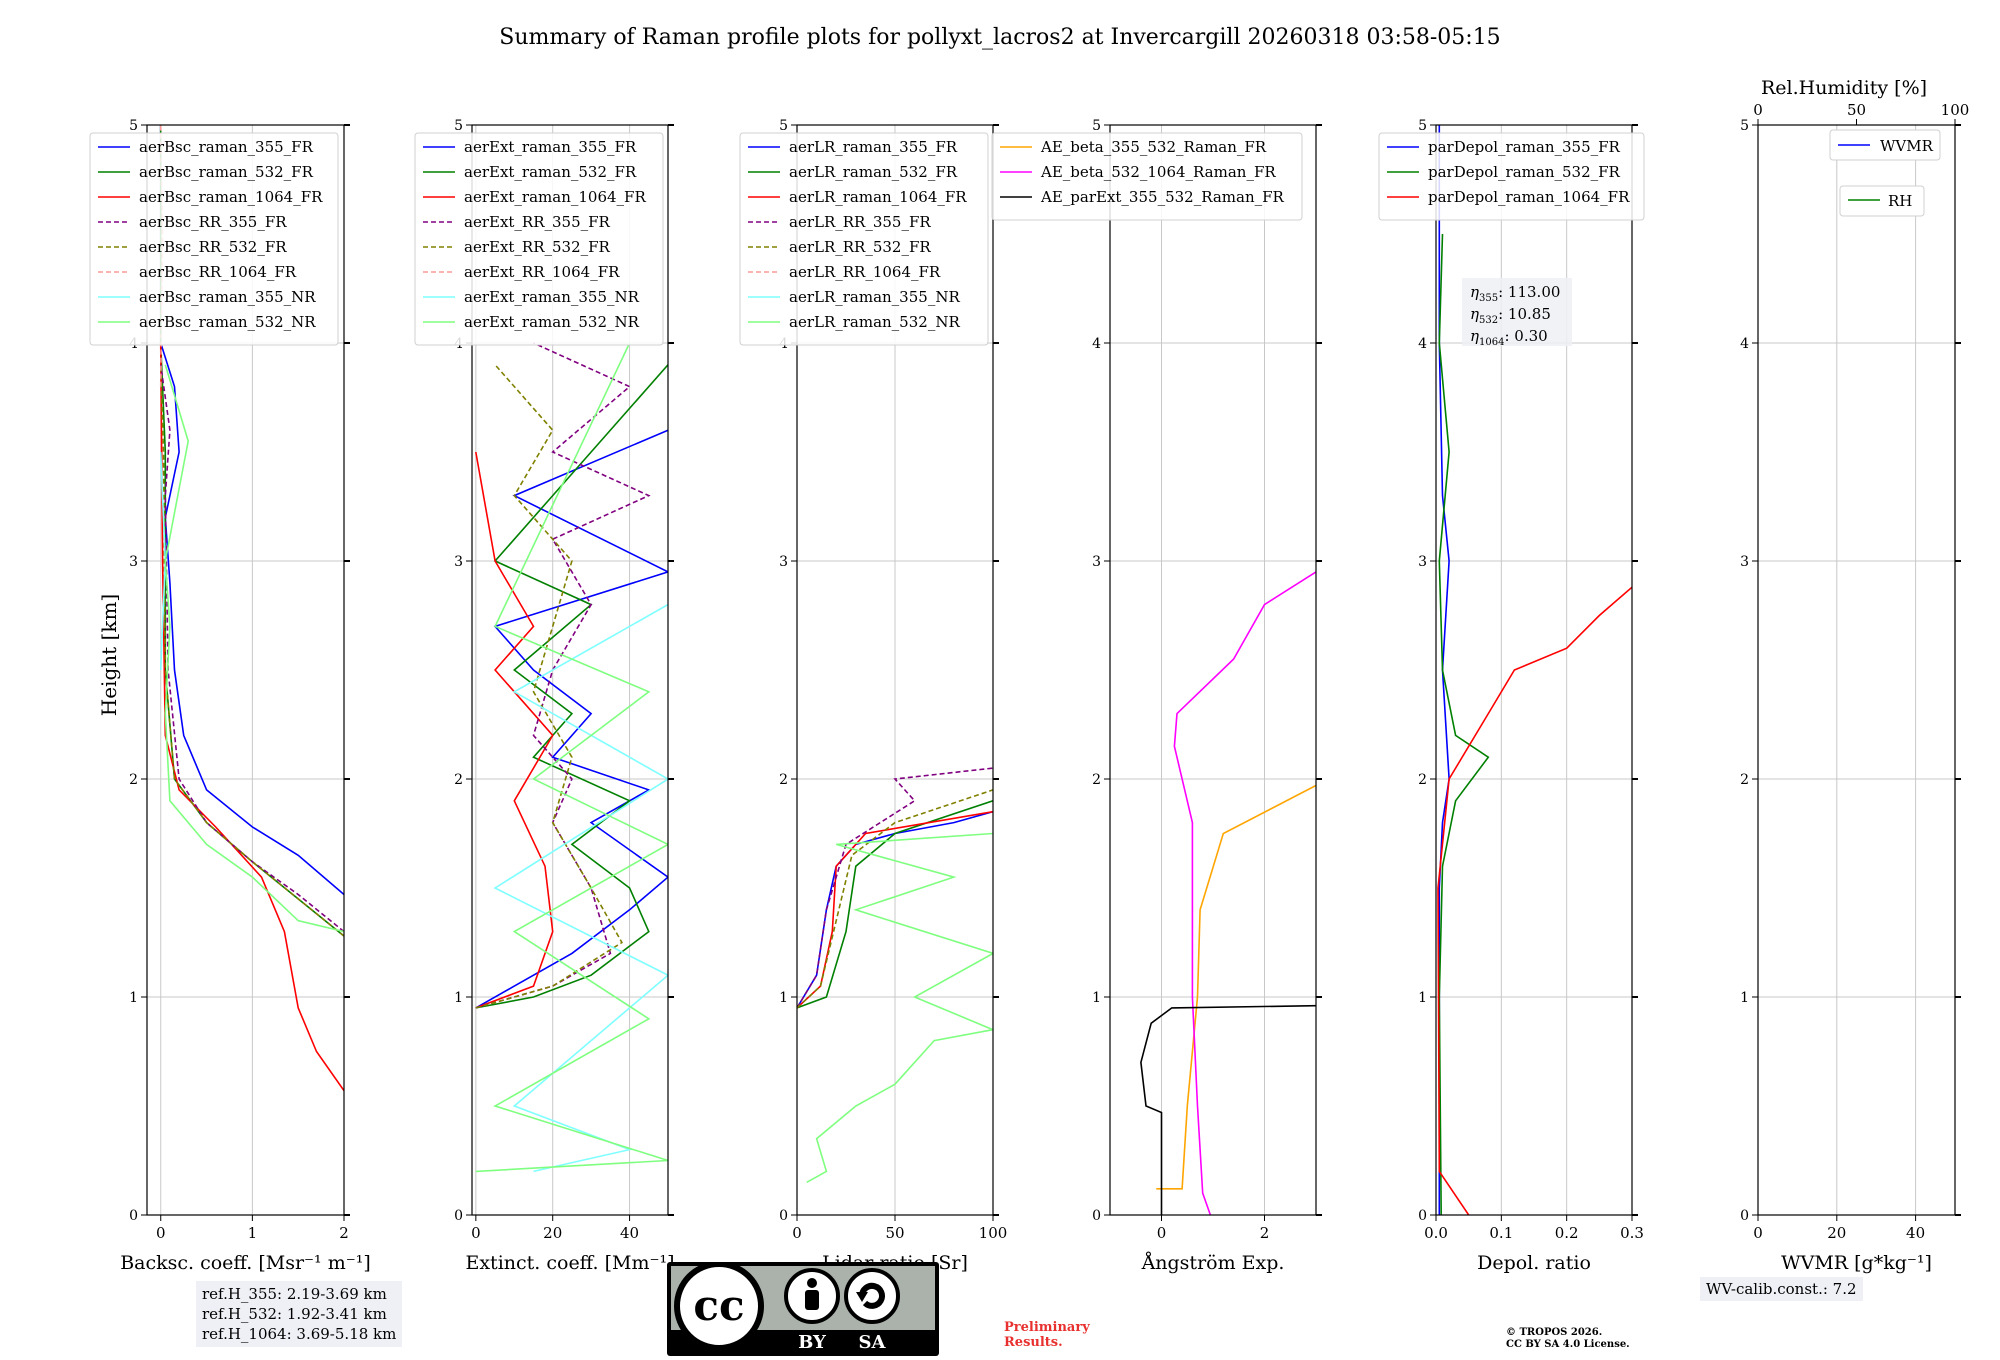 The height and width of the screenshot is (1360, 2000). I want to click on series-aerExt_raman_532_NR, so click(571, 757).